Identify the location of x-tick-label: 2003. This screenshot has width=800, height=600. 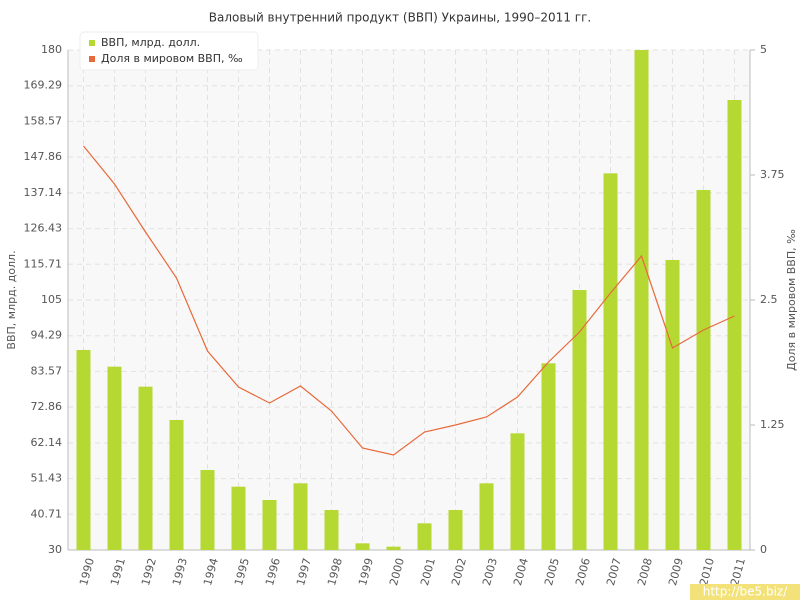
(490, 572).